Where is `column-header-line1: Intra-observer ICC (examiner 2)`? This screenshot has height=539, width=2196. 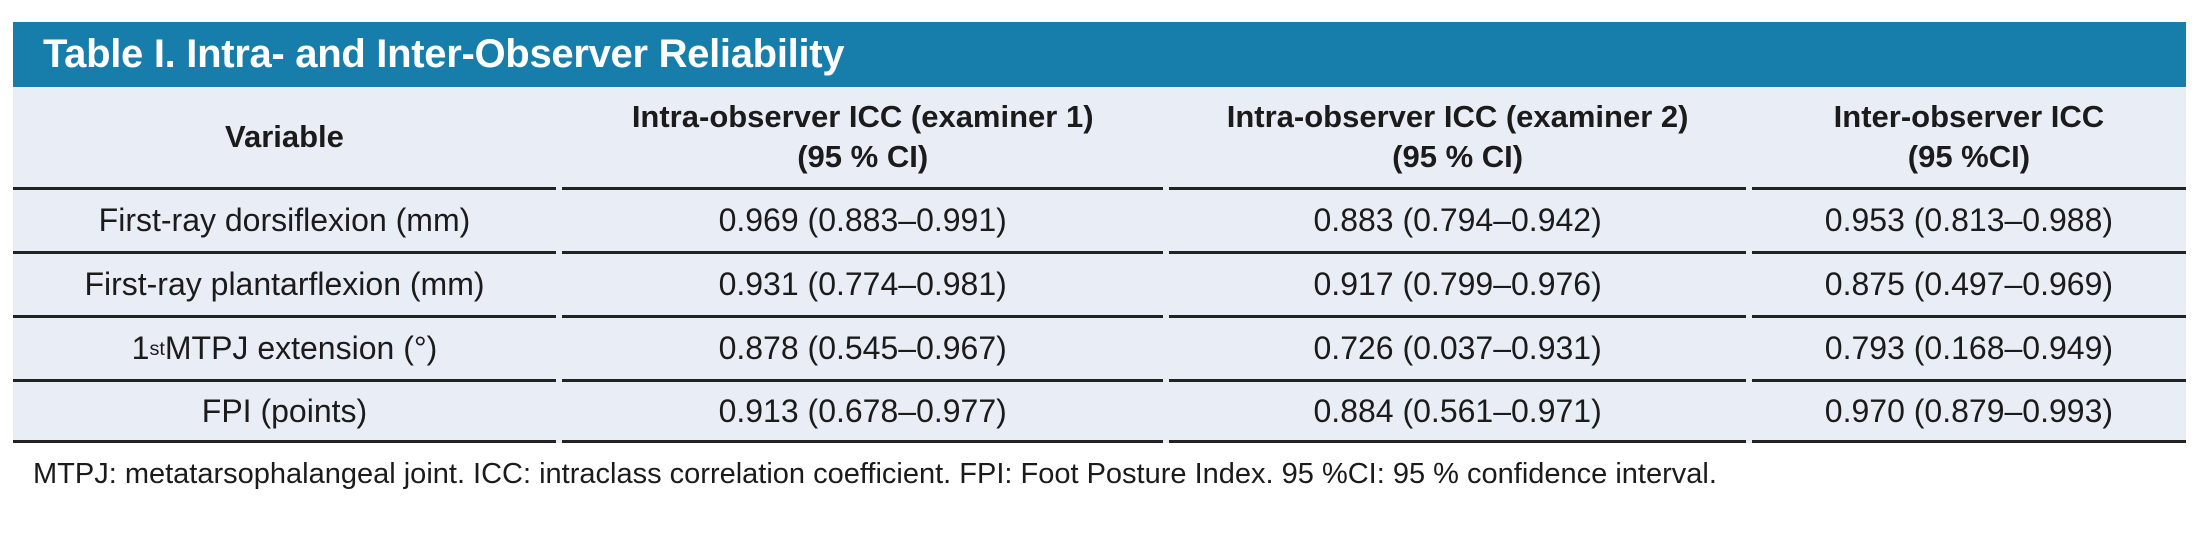 column-header-line1: Intra-observer ICC (examiner 2) is located at coordinates (1457, 116).